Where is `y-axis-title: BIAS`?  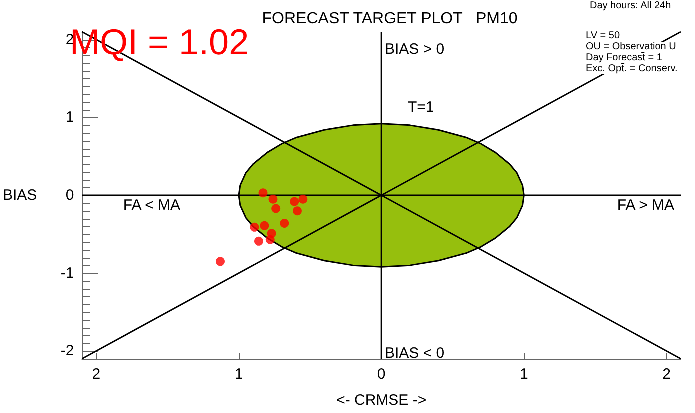 y-axis-title: BIAS is located at coordinates (20, 195).